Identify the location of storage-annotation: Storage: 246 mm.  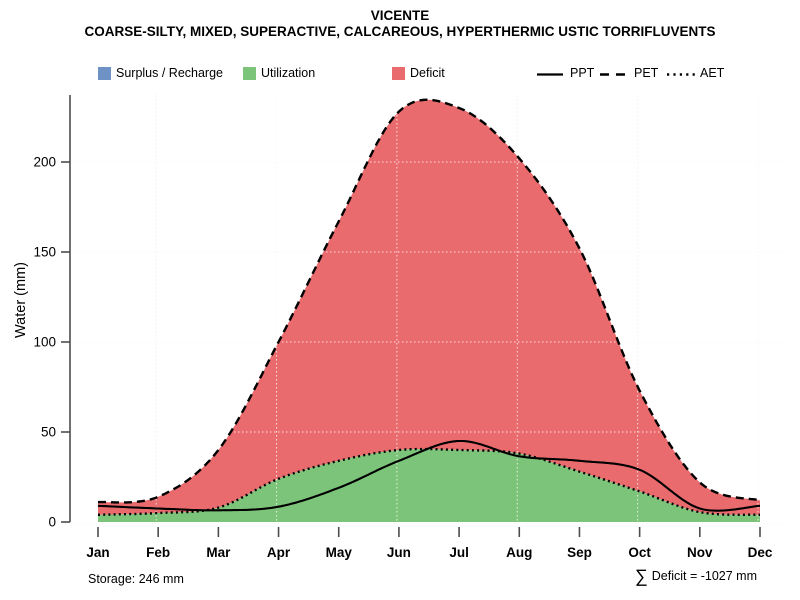
(136, 579).